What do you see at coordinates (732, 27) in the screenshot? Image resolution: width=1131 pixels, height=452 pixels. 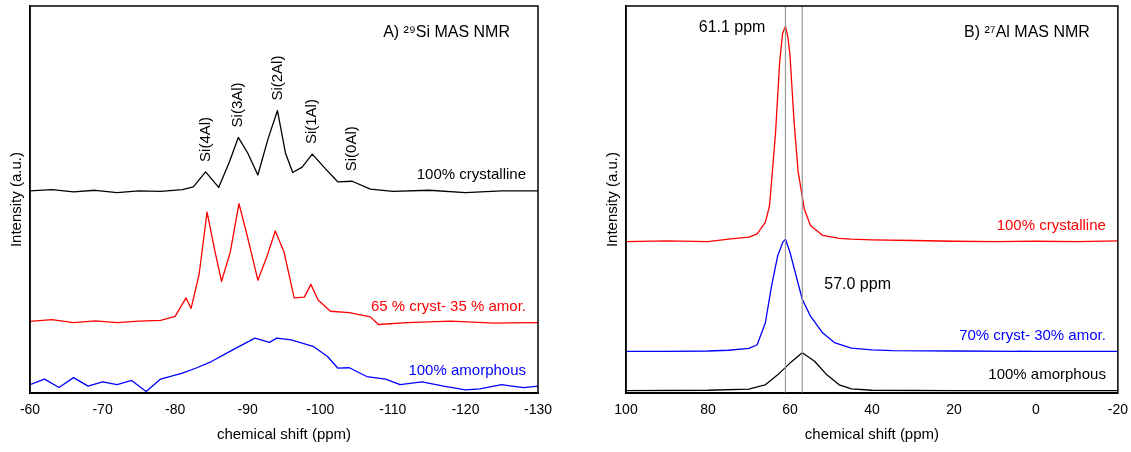 I see `ref-line-label: 61.1 ppm` at bounding box center [732, 27].